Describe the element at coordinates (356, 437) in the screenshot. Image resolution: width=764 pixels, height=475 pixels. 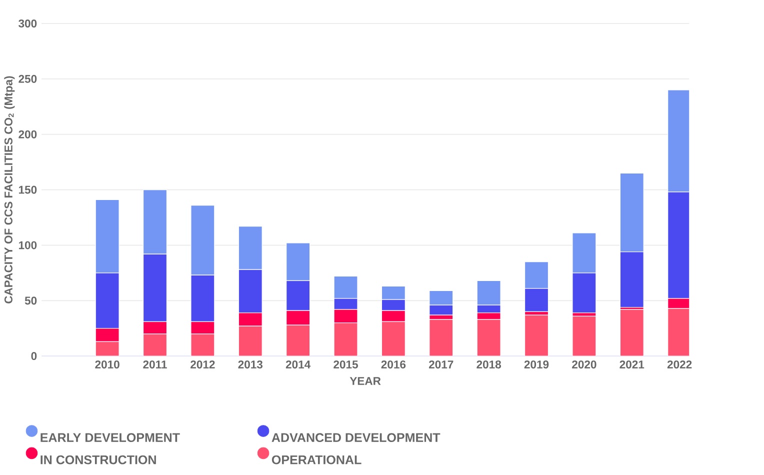
I see `legend-label: ADVANCED DEVELOPMENT` at that location.